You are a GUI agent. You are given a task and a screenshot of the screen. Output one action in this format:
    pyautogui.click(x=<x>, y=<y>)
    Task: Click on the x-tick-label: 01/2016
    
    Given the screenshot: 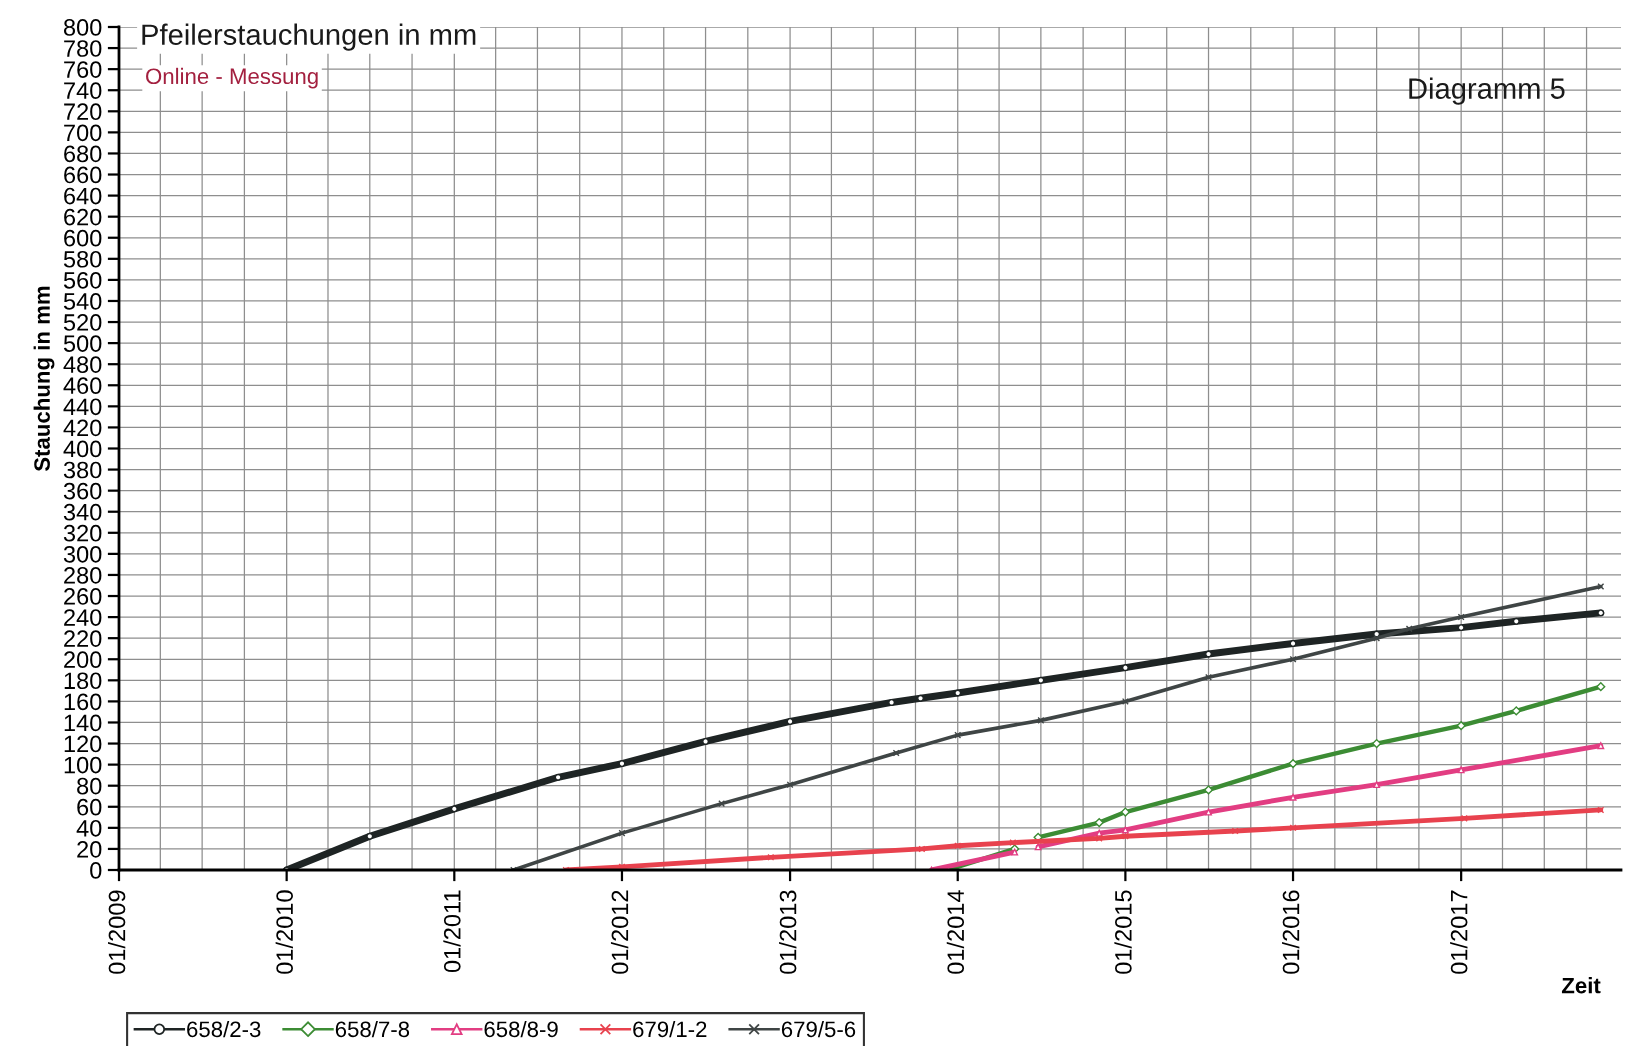 What is the action you would take?
    pyautogui.click(x=1291, y=932)
    